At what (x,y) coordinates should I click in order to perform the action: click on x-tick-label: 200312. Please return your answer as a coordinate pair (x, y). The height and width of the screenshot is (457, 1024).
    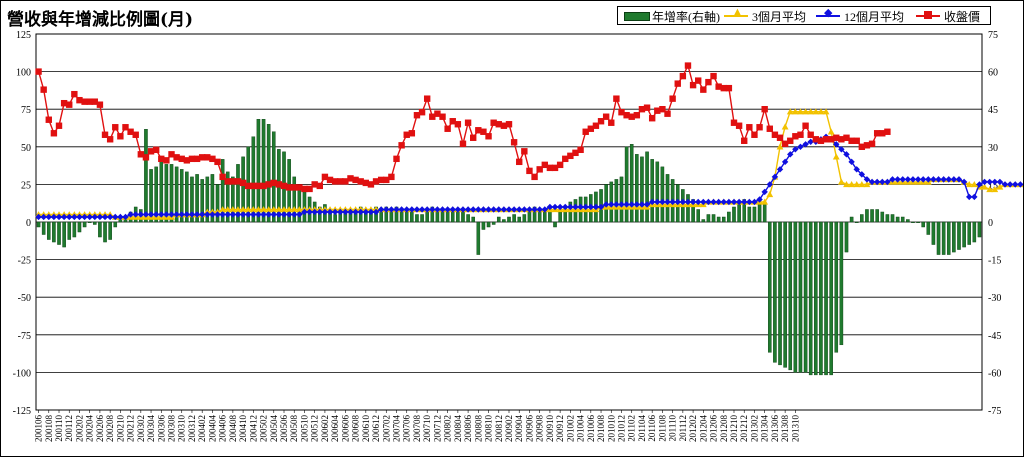
    Looking at the image, I should click on (192, 428).